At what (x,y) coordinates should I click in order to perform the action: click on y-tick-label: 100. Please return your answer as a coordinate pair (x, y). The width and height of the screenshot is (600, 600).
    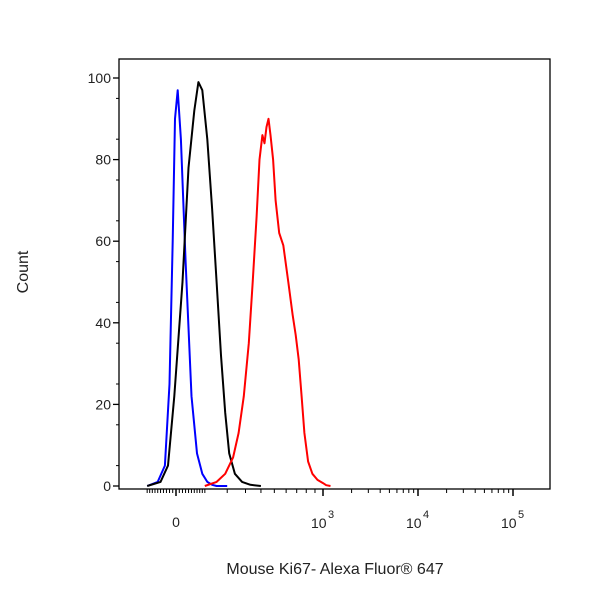
    Looking at the image, I should click on (100, 78).